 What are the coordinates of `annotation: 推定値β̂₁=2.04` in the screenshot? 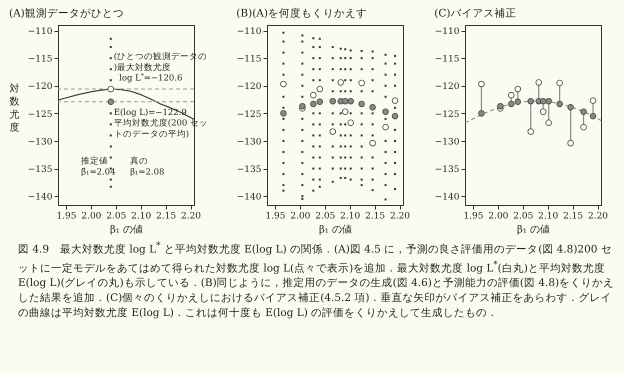 It's located at (98, 166).